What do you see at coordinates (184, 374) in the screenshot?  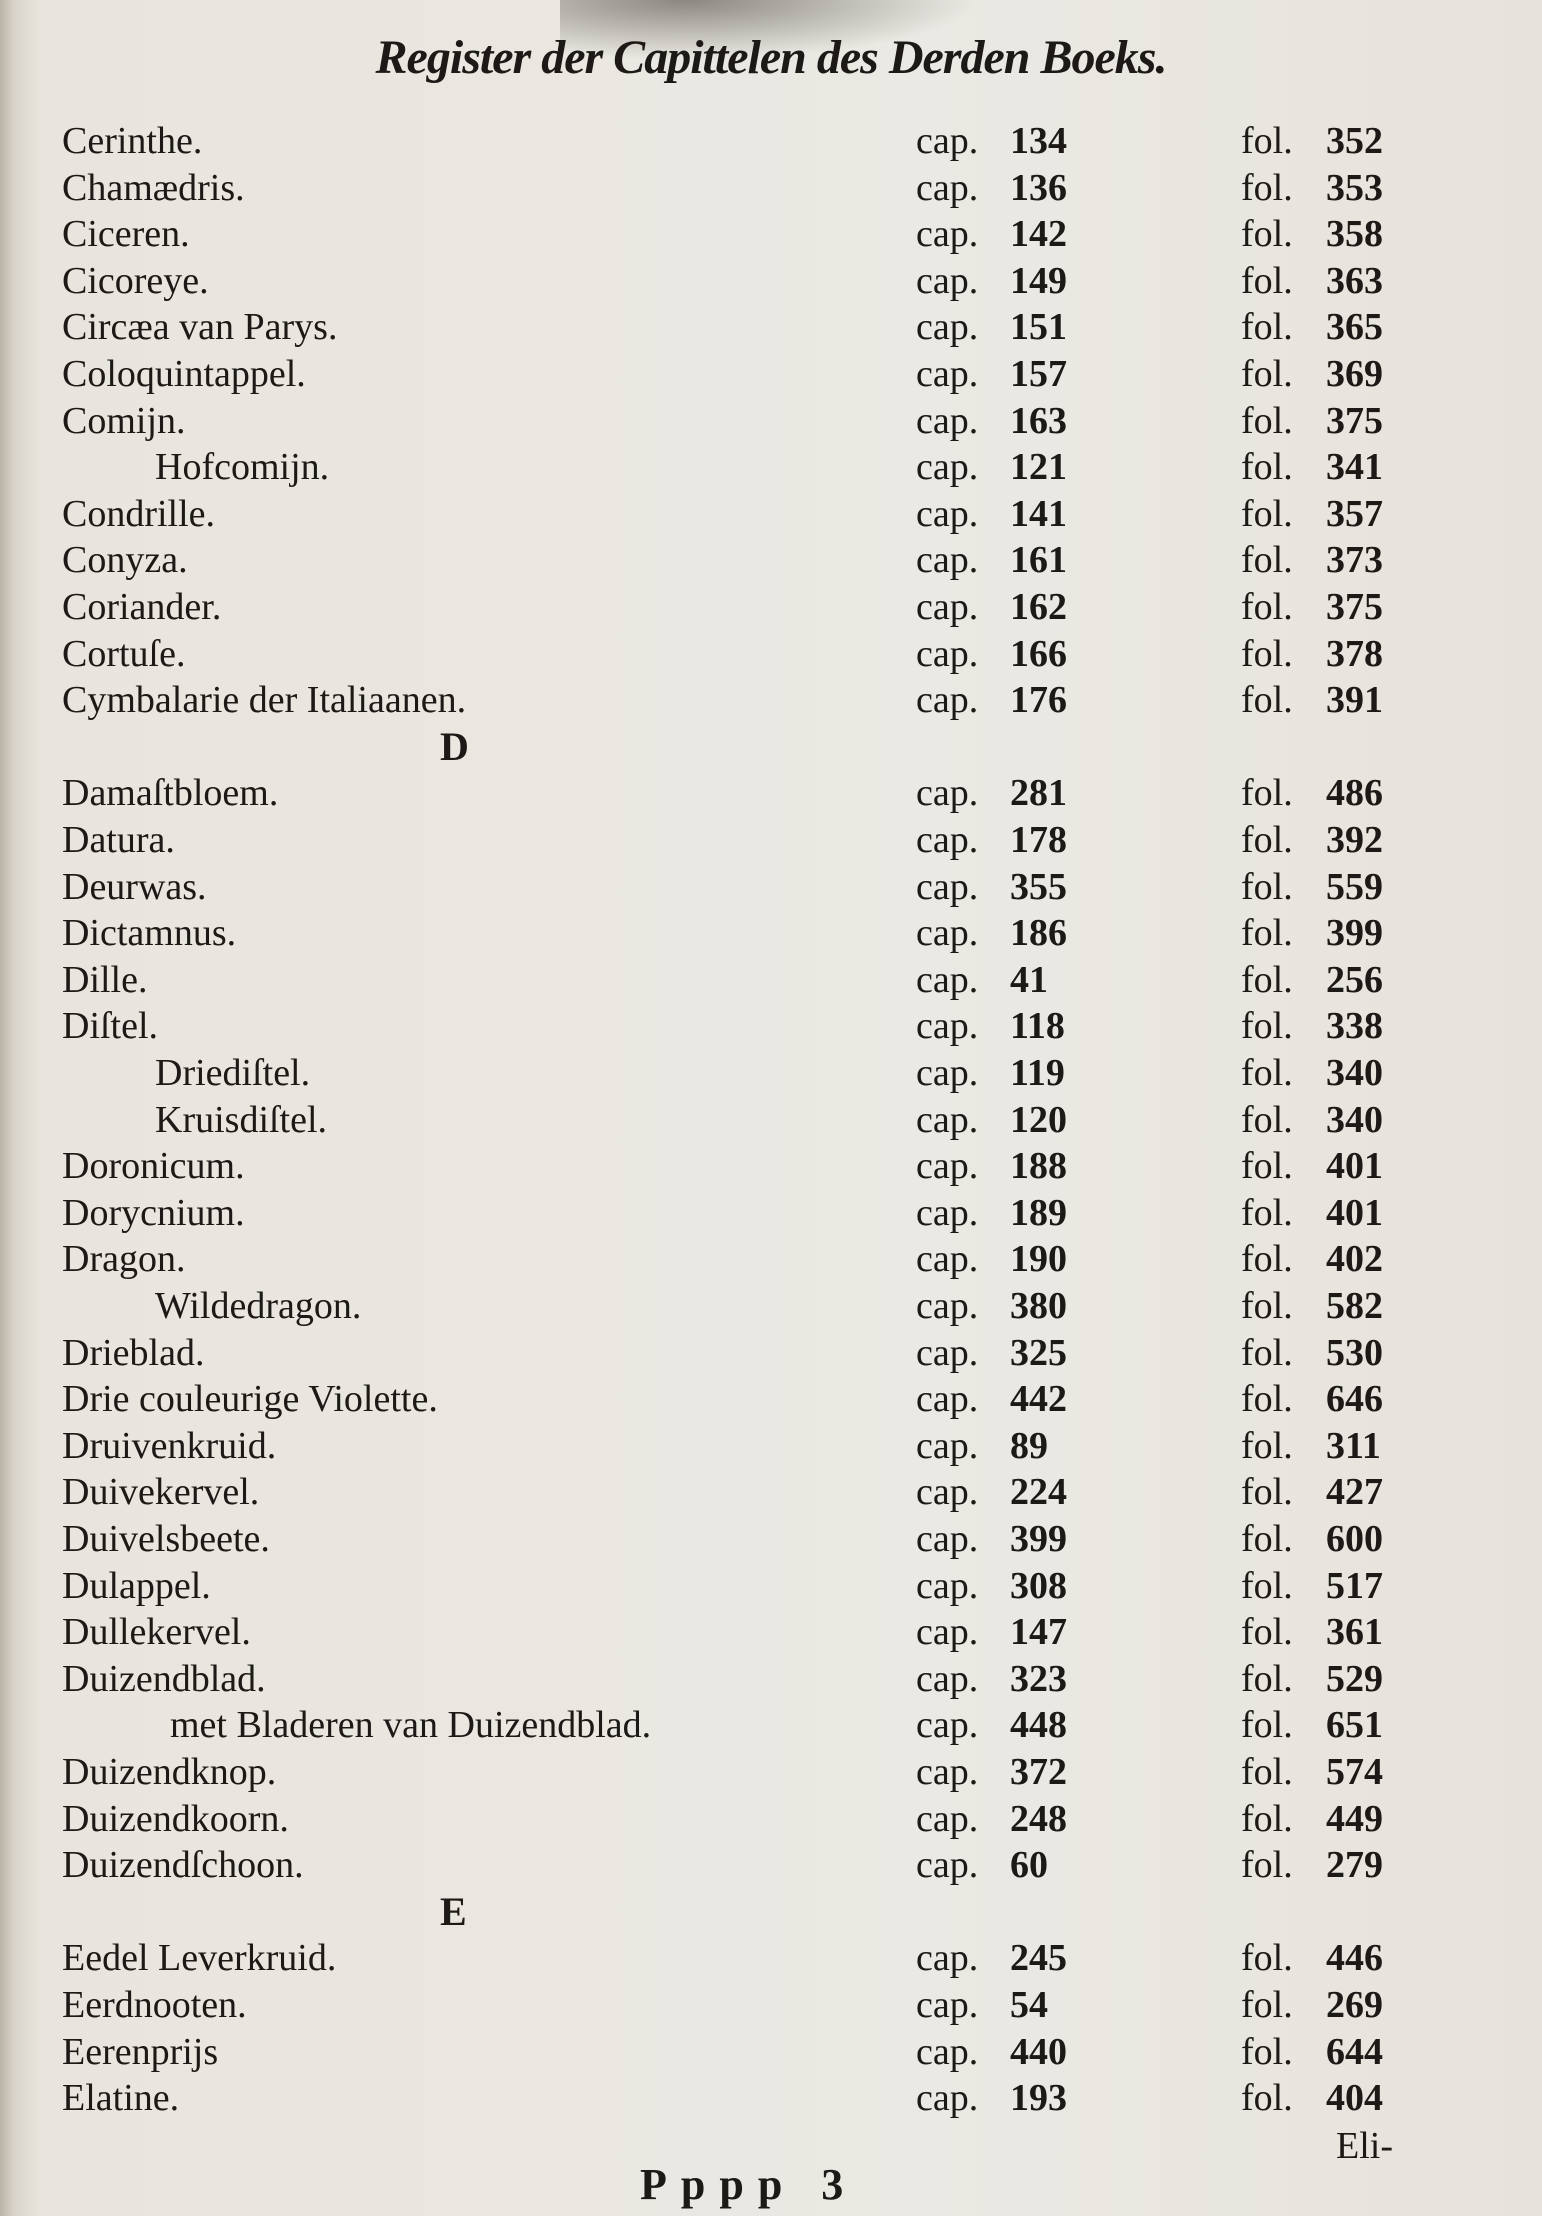 I see `entry-name: Coloquintappel.` at bounding box center [184, 374].